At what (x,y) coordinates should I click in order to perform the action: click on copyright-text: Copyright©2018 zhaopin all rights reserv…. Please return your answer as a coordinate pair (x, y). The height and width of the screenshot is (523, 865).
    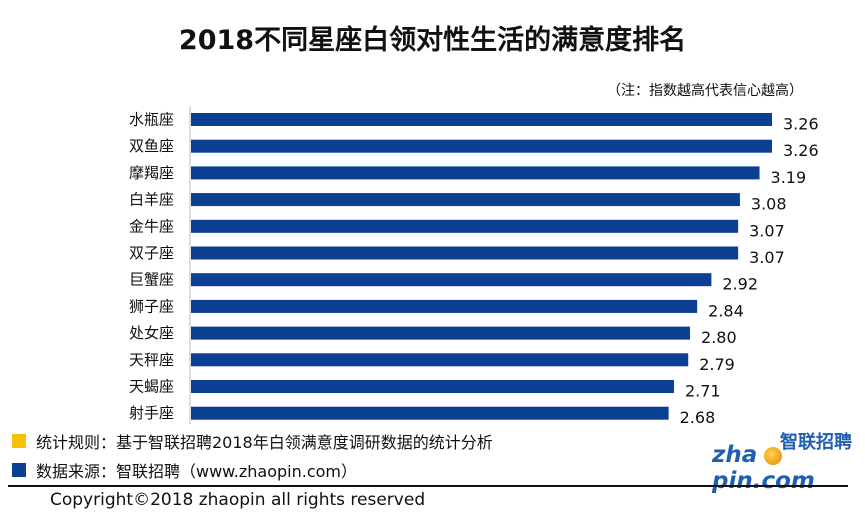
    Looking at the image, I should click on (238, 500).